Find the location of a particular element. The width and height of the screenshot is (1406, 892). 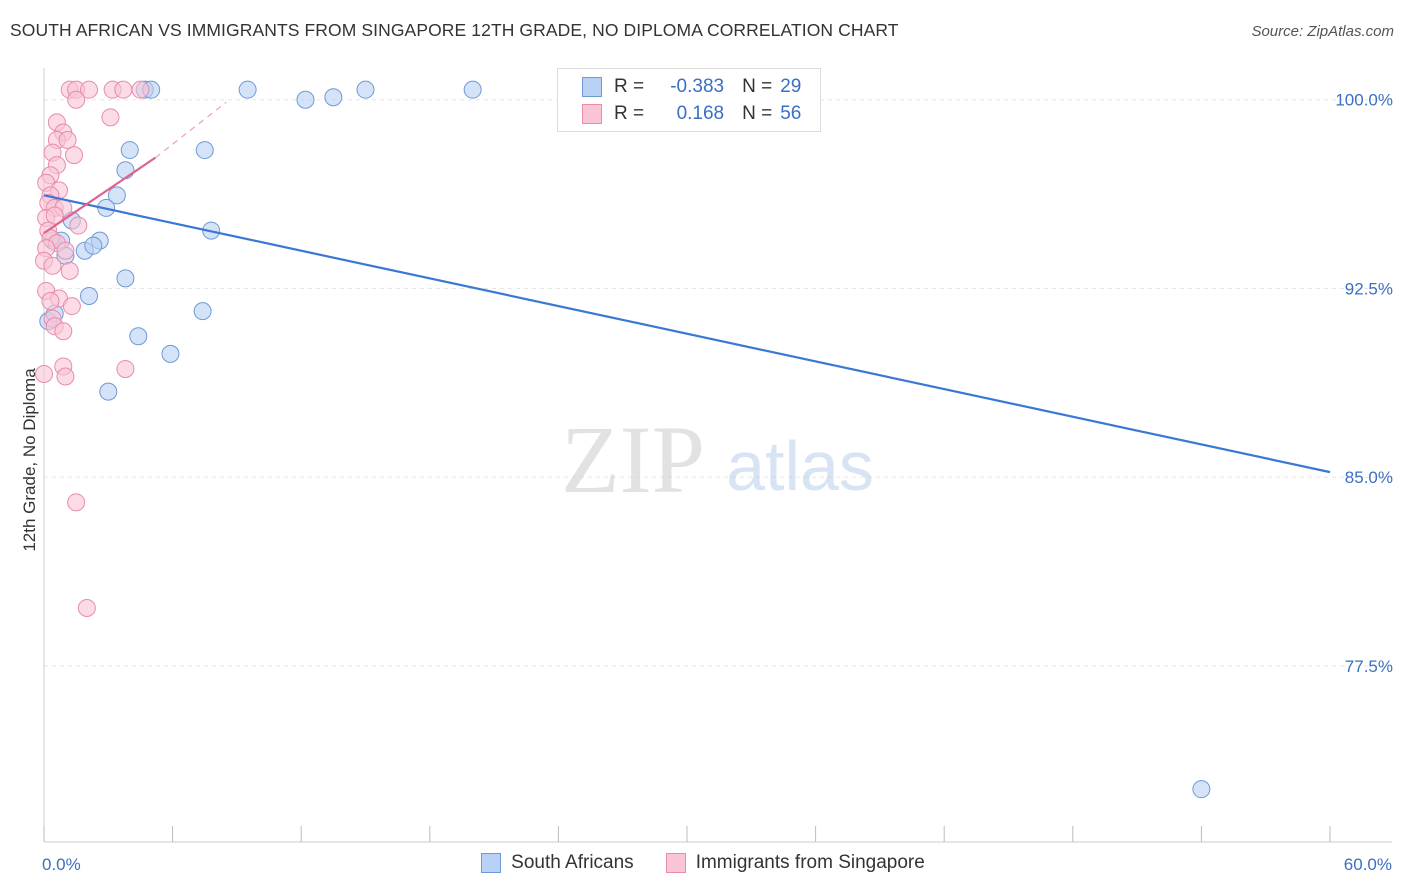

y-axis-label: 12th Grade, No Diploma is located at coordinates (29, 460).